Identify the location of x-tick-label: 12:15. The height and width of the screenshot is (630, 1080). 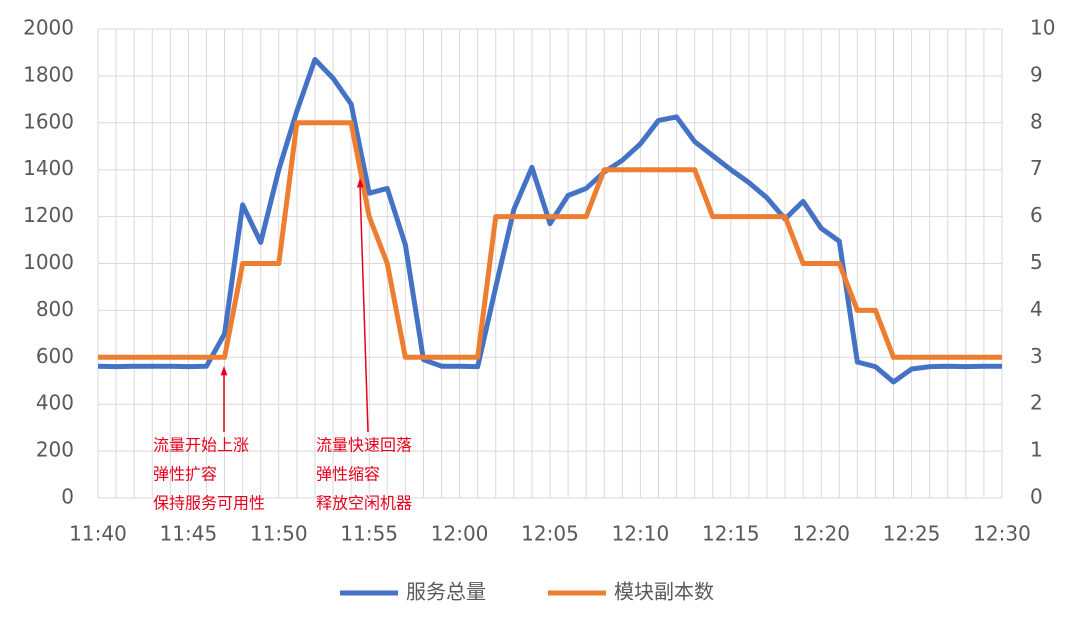
(731, 534).